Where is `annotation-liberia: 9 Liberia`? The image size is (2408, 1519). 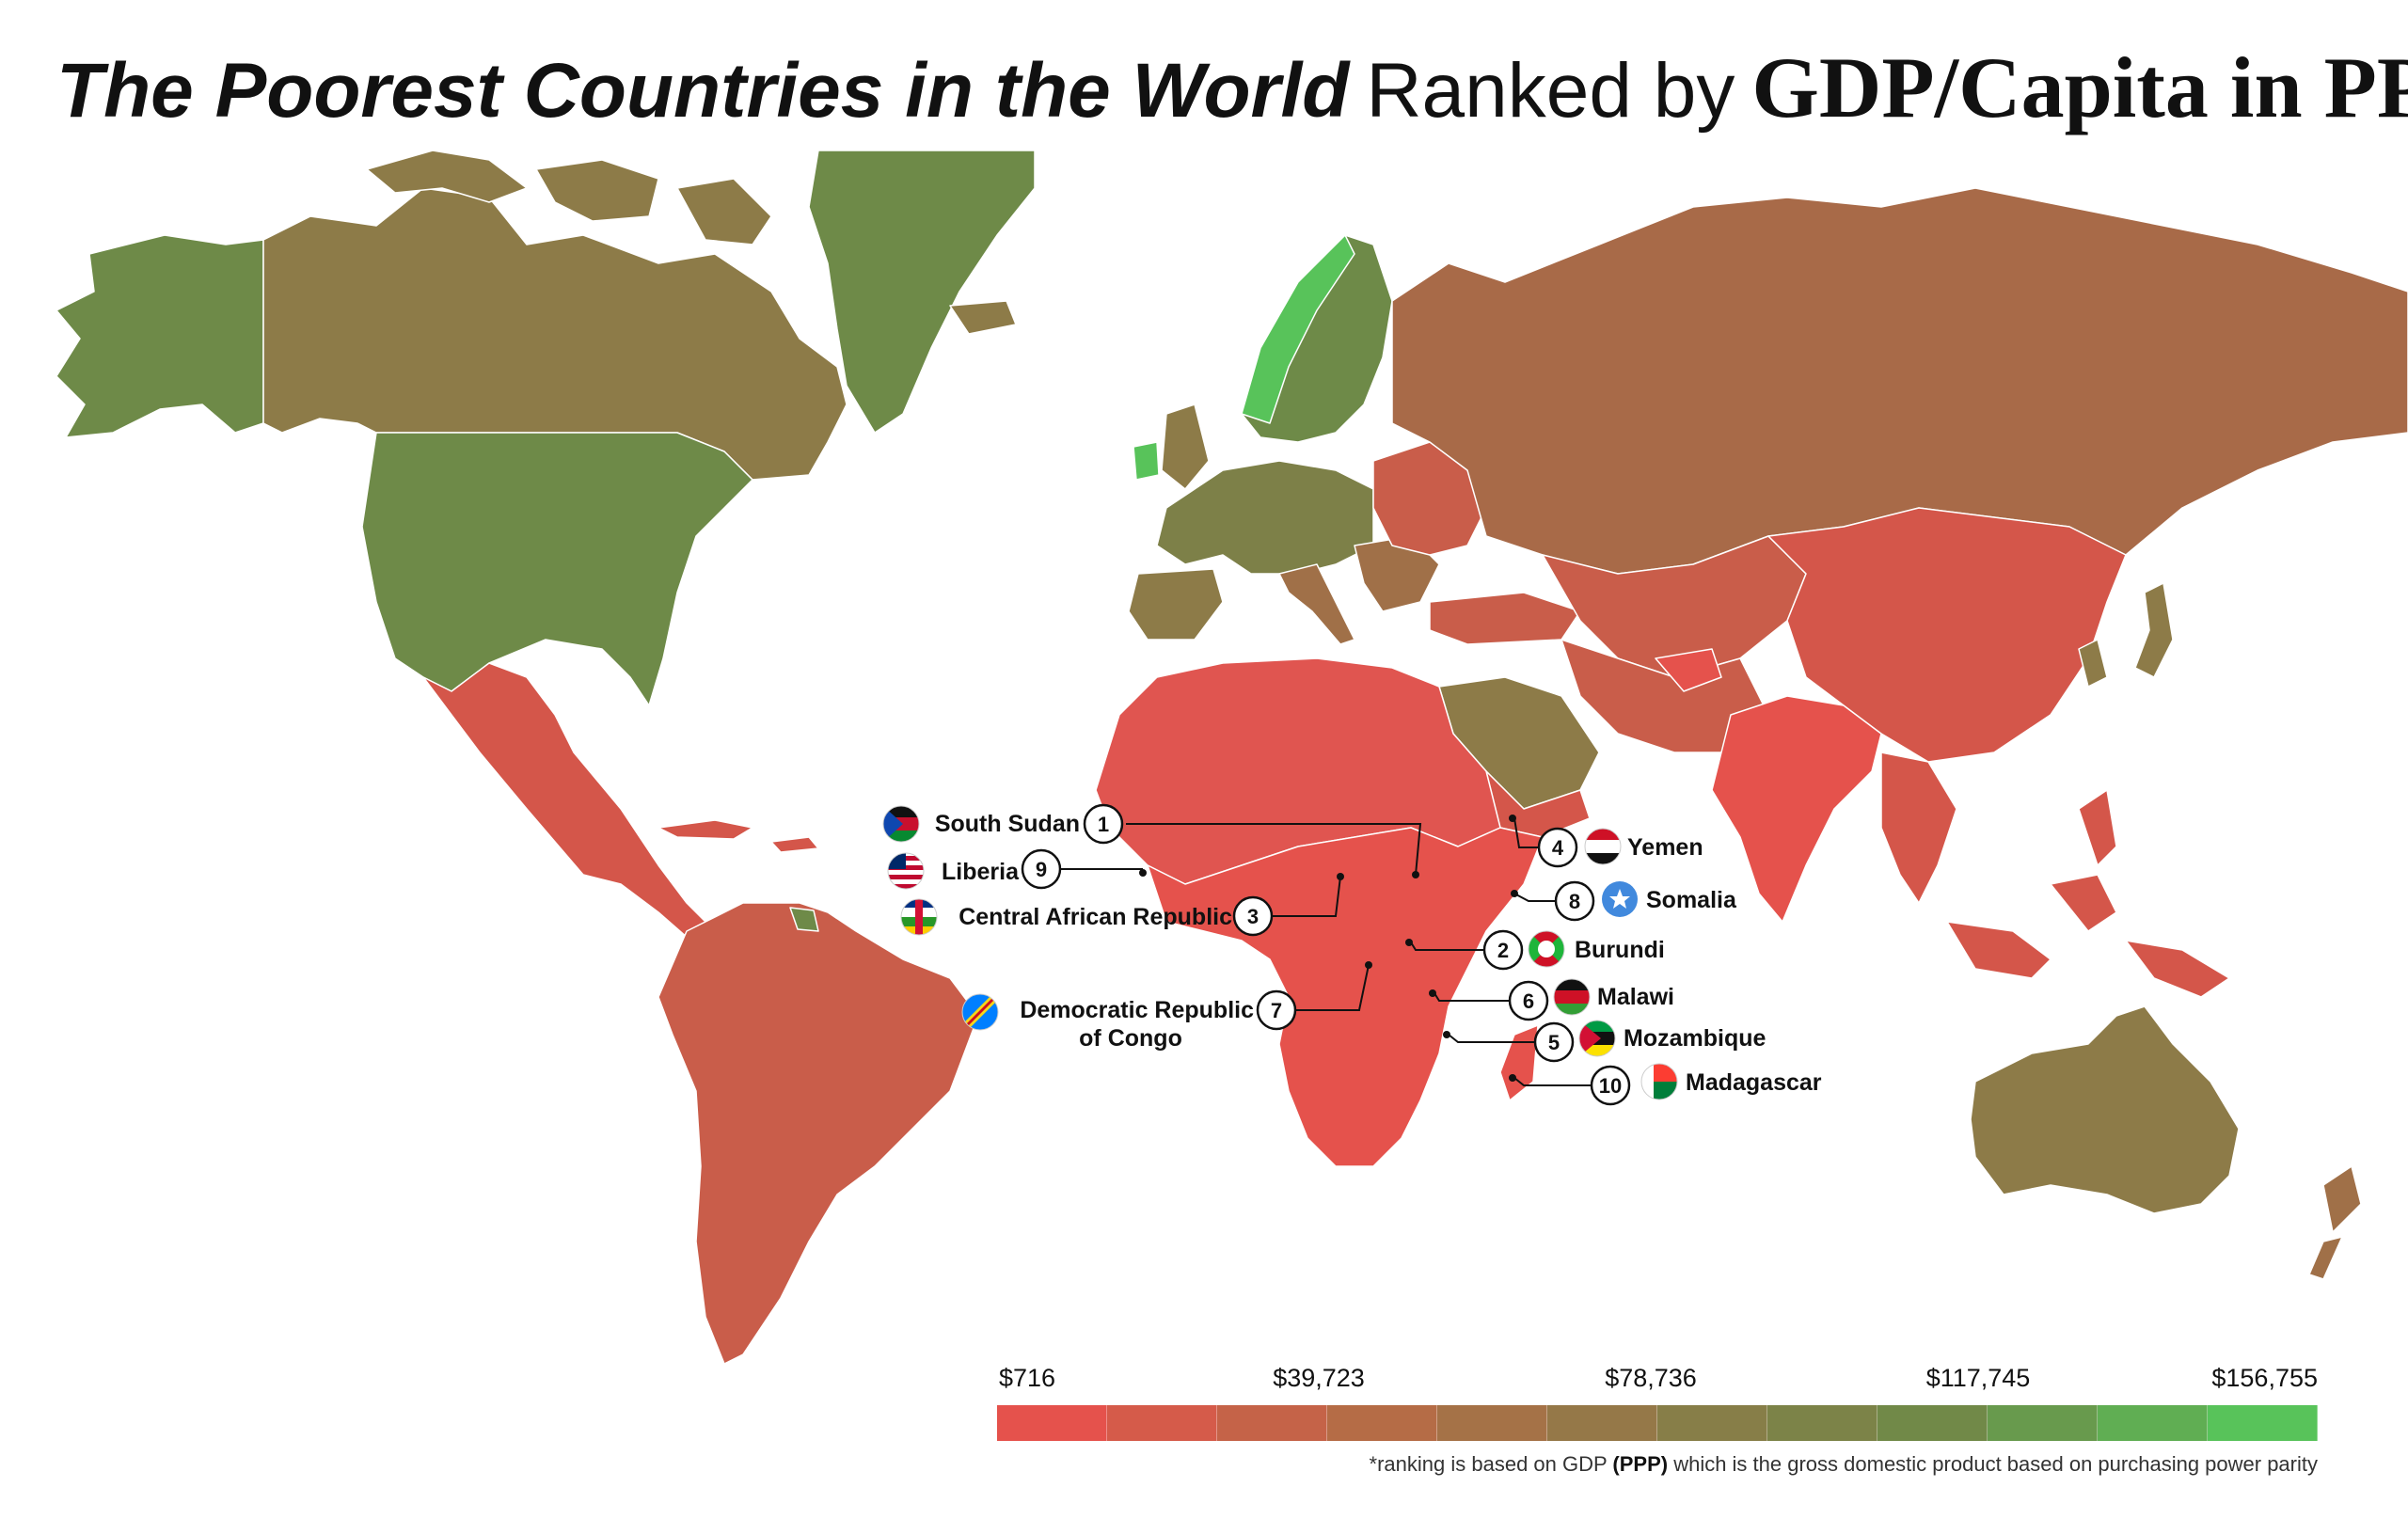 annotation-liberia: 9 Liberia is located at coordinates (1017, 869).